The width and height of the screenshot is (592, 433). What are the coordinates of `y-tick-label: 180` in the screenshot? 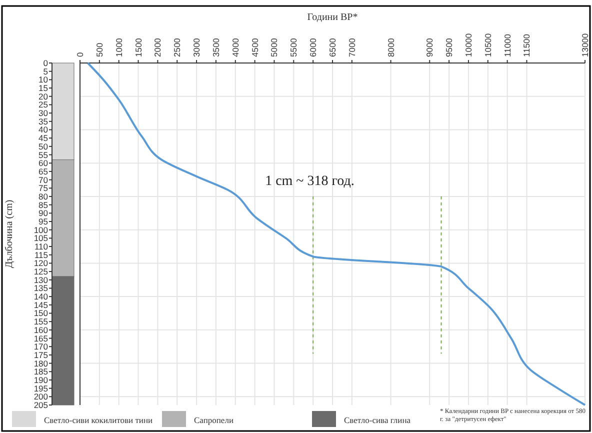 It's located at (41, 363).